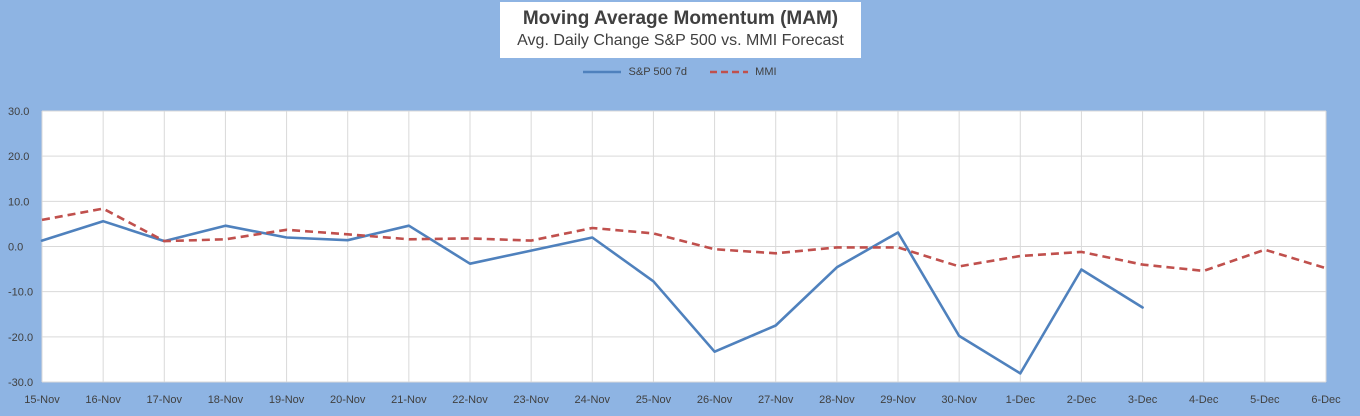 This screenshot has width=1360, height=416. Describe the element at coordinates (898, 400) in the screenshot. I see `x-tick-label: 29-Nov` at that location.